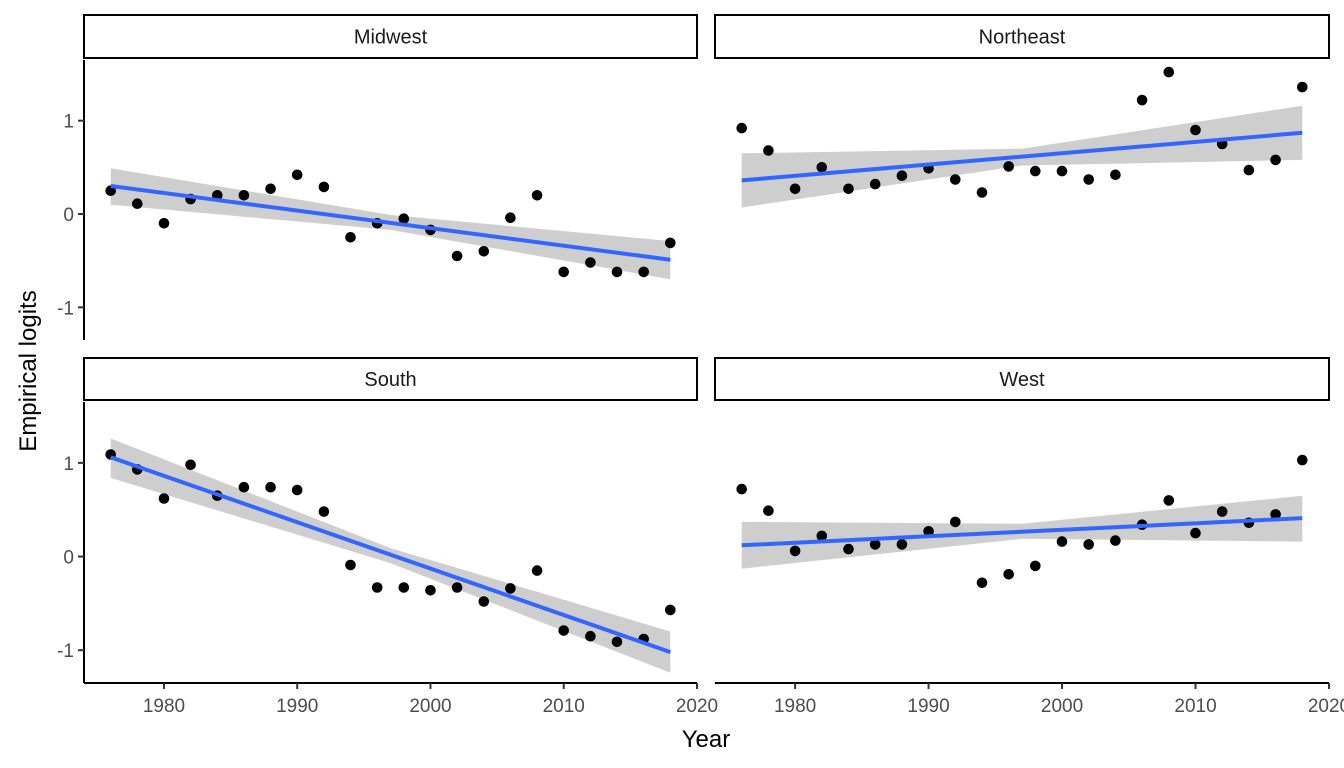  Describe the element at coordinates (1022, 156) in the screenshot. I see `fit-line-northeast` at that location.